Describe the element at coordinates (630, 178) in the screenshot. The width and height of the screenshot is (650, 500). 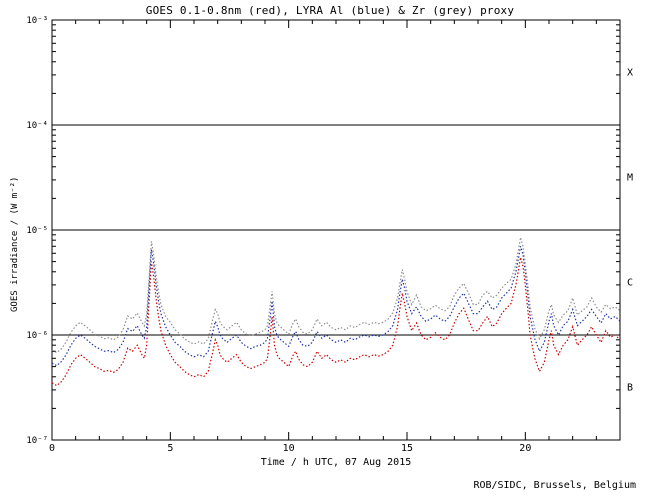
I see `flare-class-label: M` at that location.